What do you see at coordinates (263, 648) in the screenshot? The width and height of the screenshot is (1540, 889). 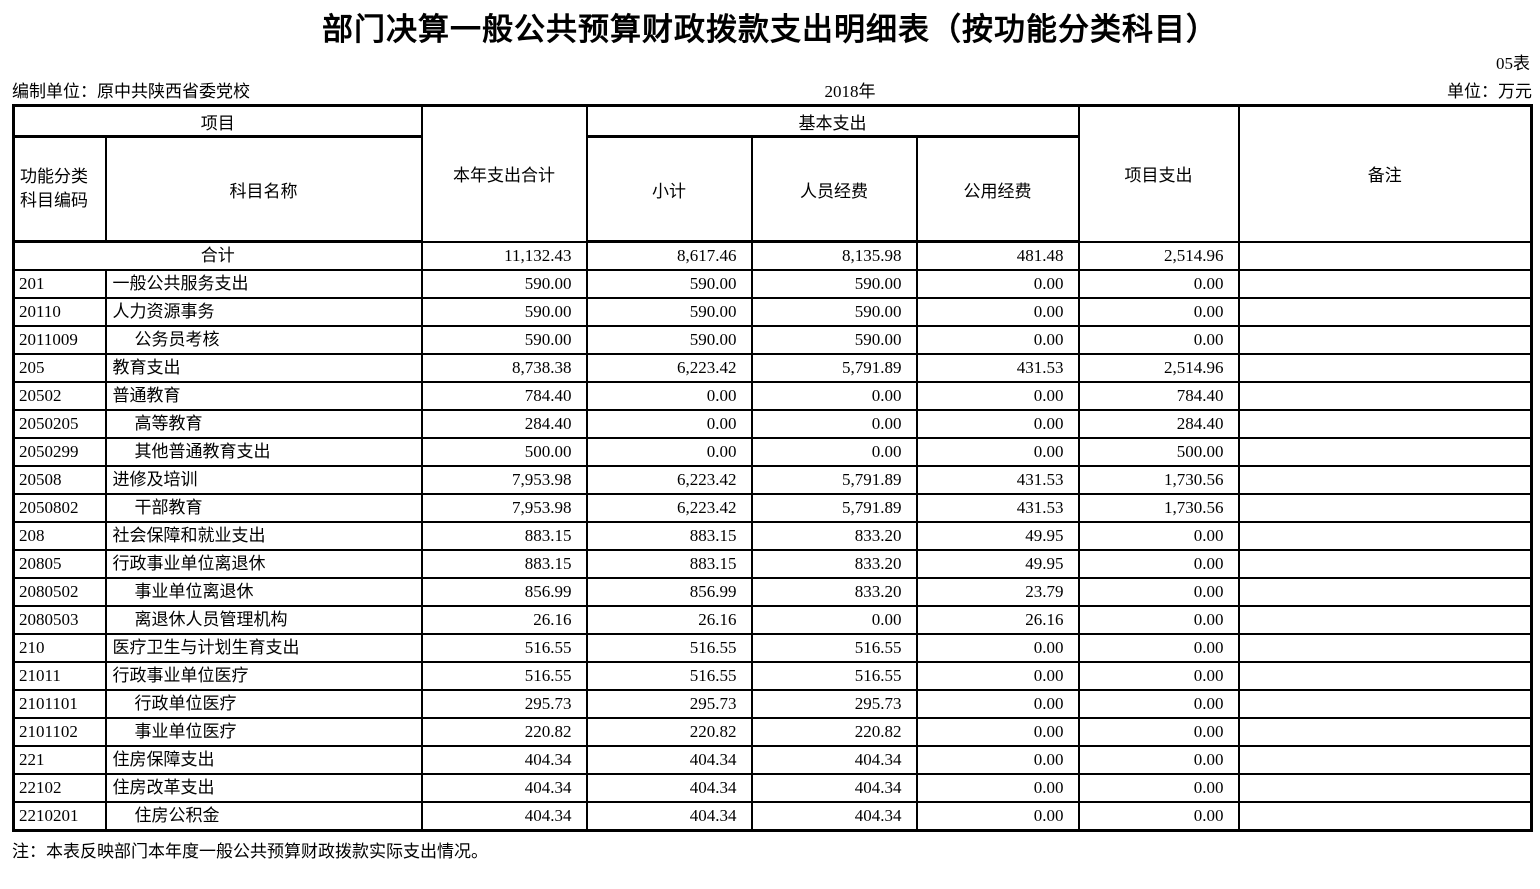 I see `row-name-cell: 医疗卫生与计划生育支出` at bounding box center [263, 648].